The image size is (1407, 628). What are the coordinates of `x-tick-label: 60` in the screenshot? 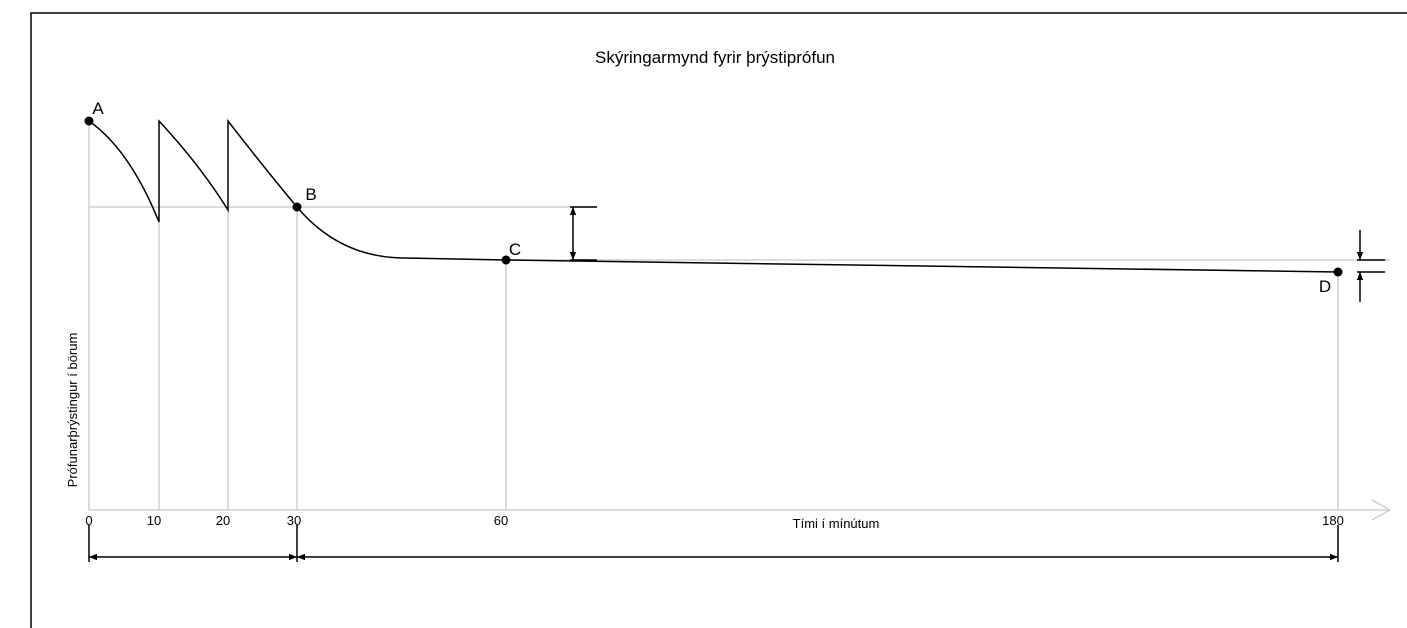 It's located at (501, 520).